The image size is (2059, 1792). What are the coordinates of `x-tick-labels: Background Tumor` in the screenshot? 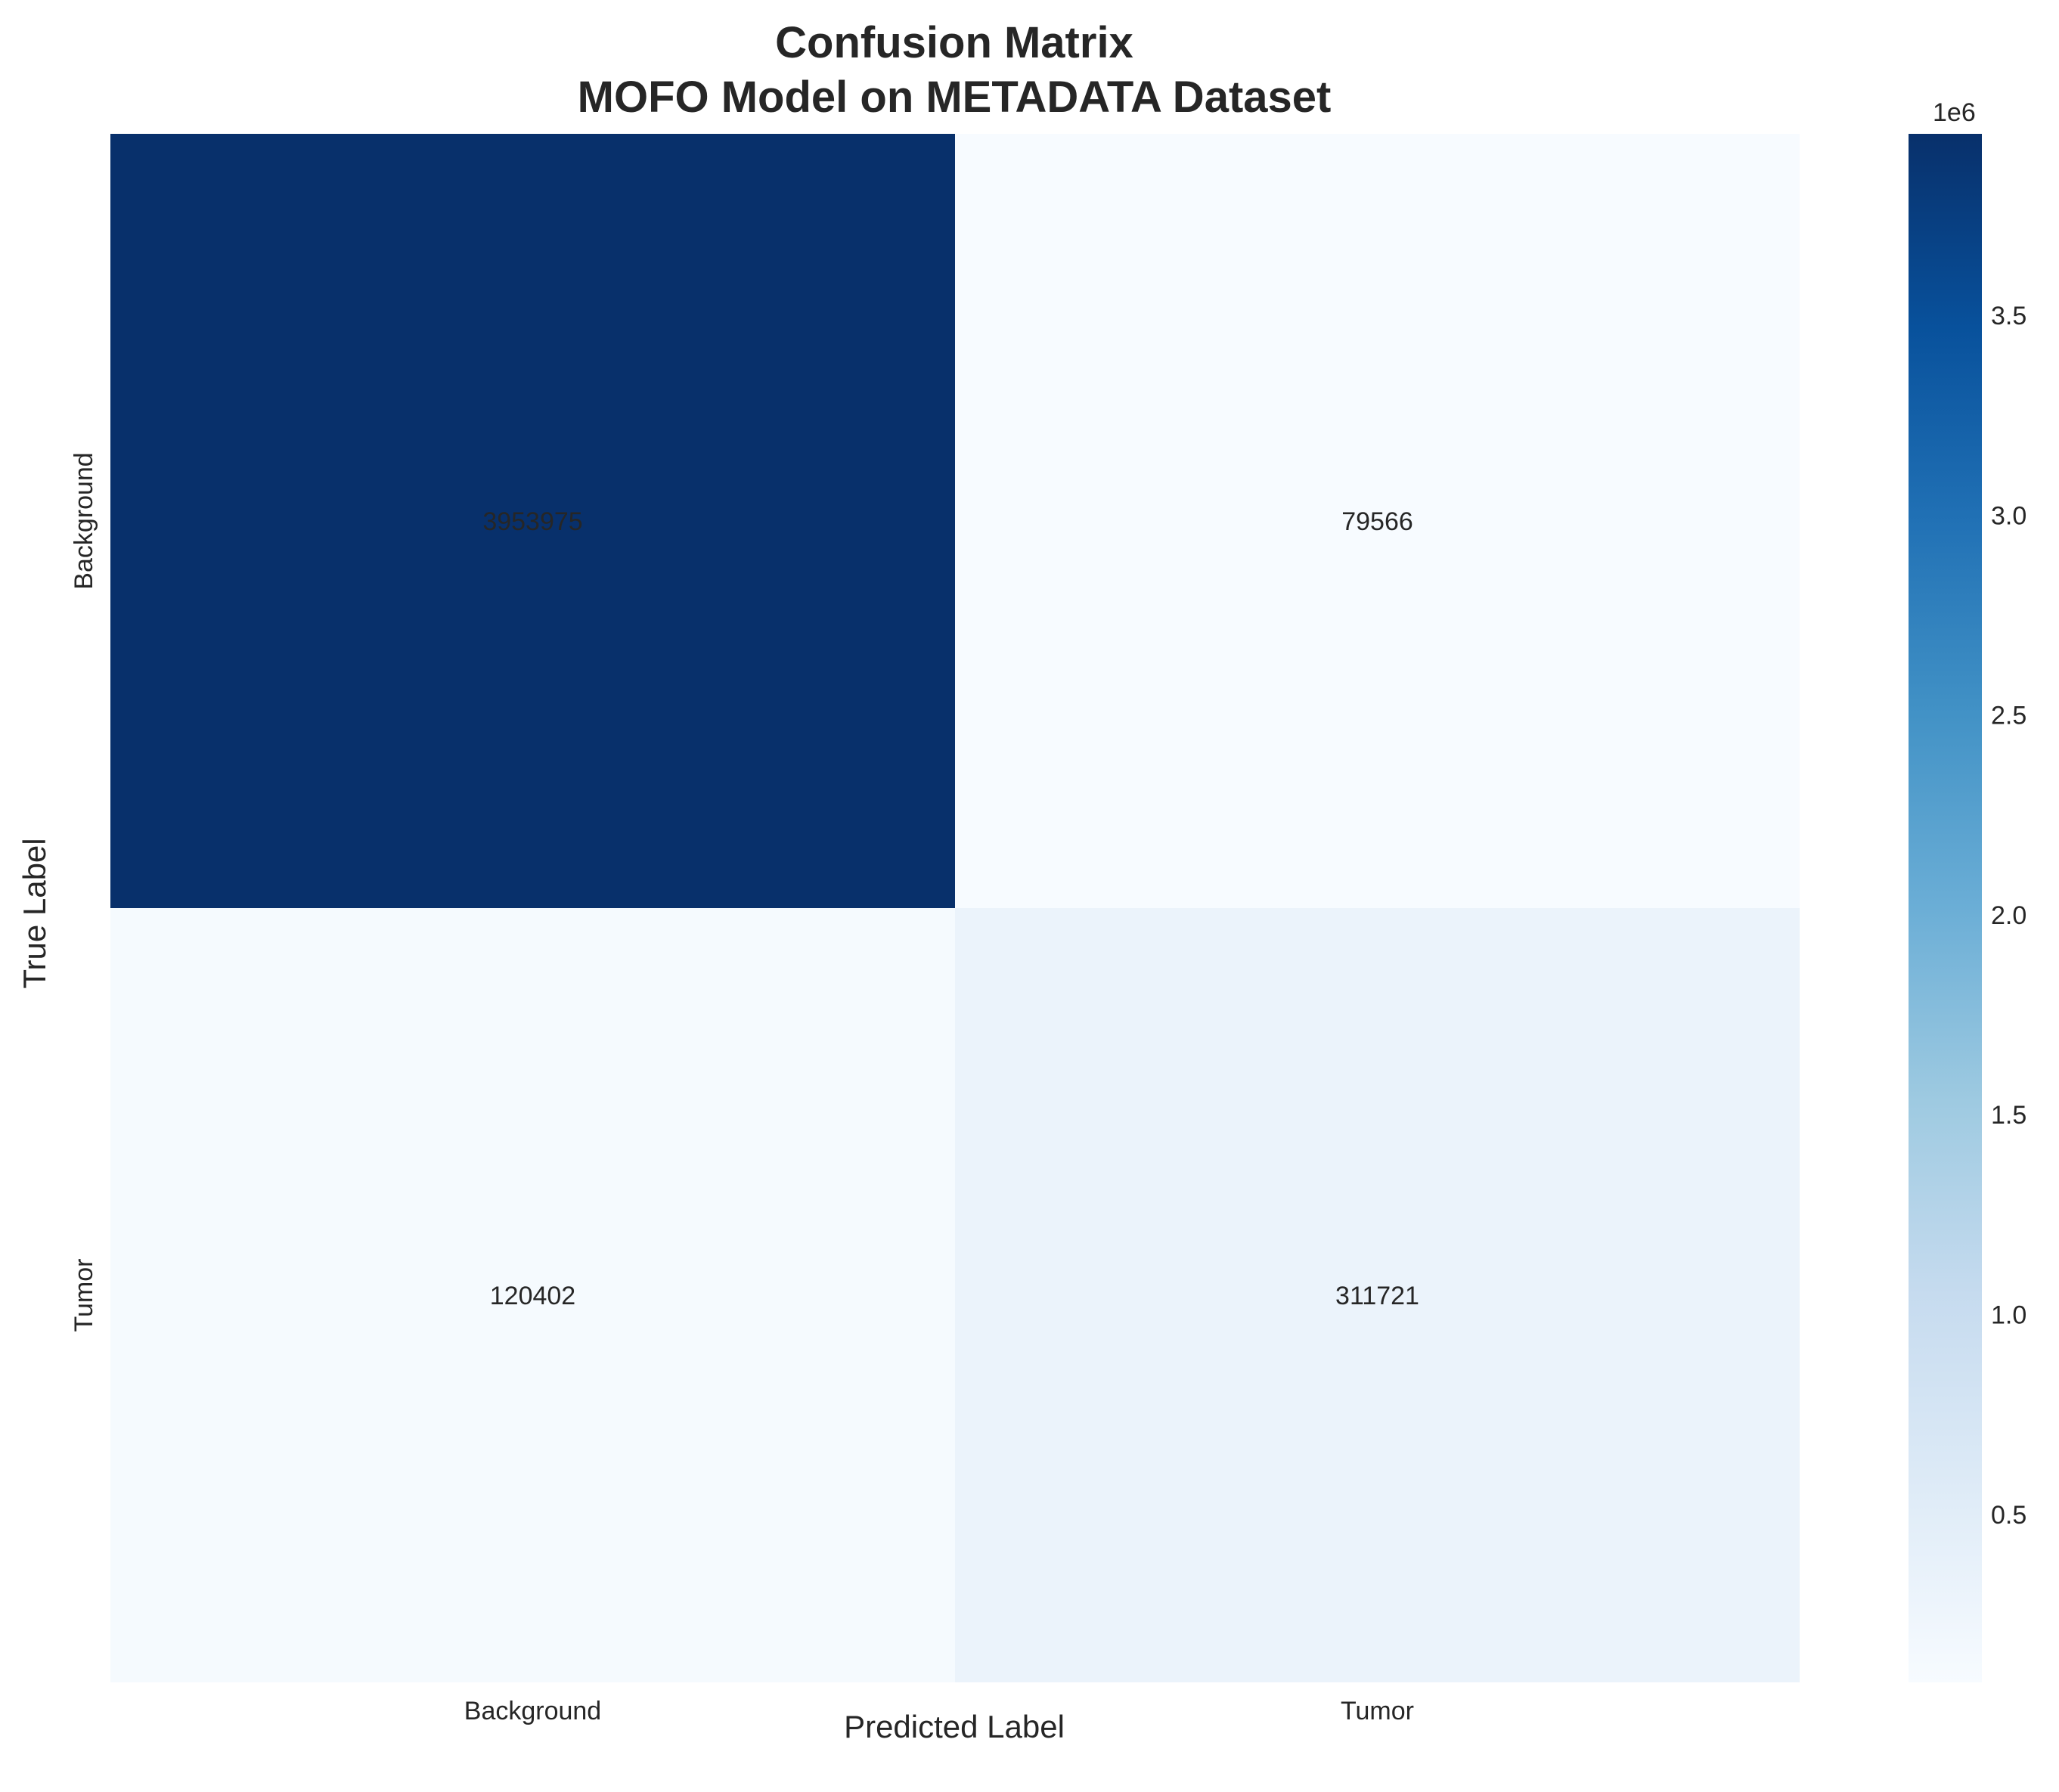 It's located at (939, 1711).